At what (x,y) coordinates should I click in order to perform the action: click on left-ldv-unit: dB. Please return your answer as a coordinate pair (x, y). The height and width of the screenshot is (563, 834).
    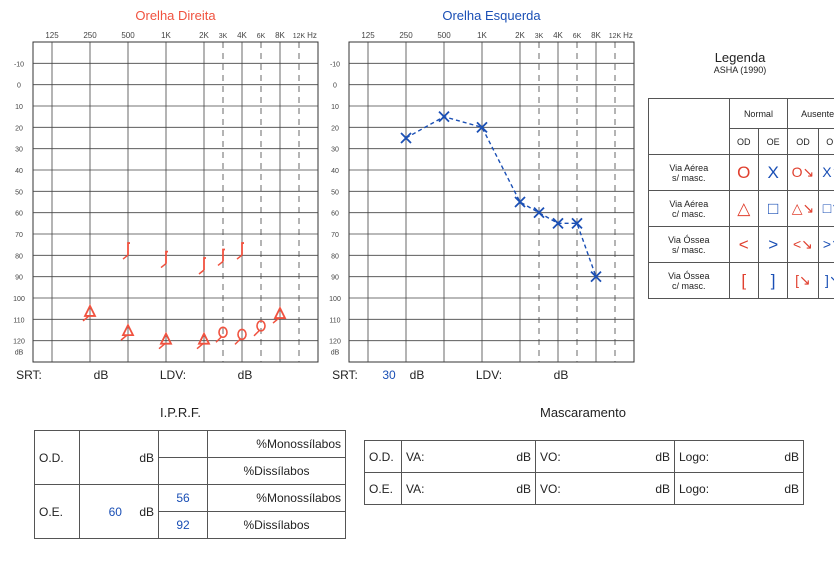
    Looking at the image, I should click on (561, 375).